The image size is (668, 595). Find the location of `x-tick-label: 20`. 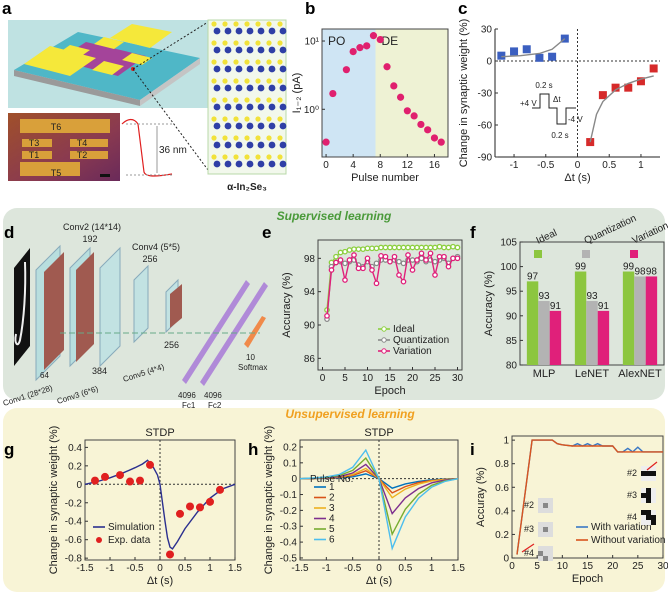

x-tick-label: 20 is located at coordinates (413, 378).